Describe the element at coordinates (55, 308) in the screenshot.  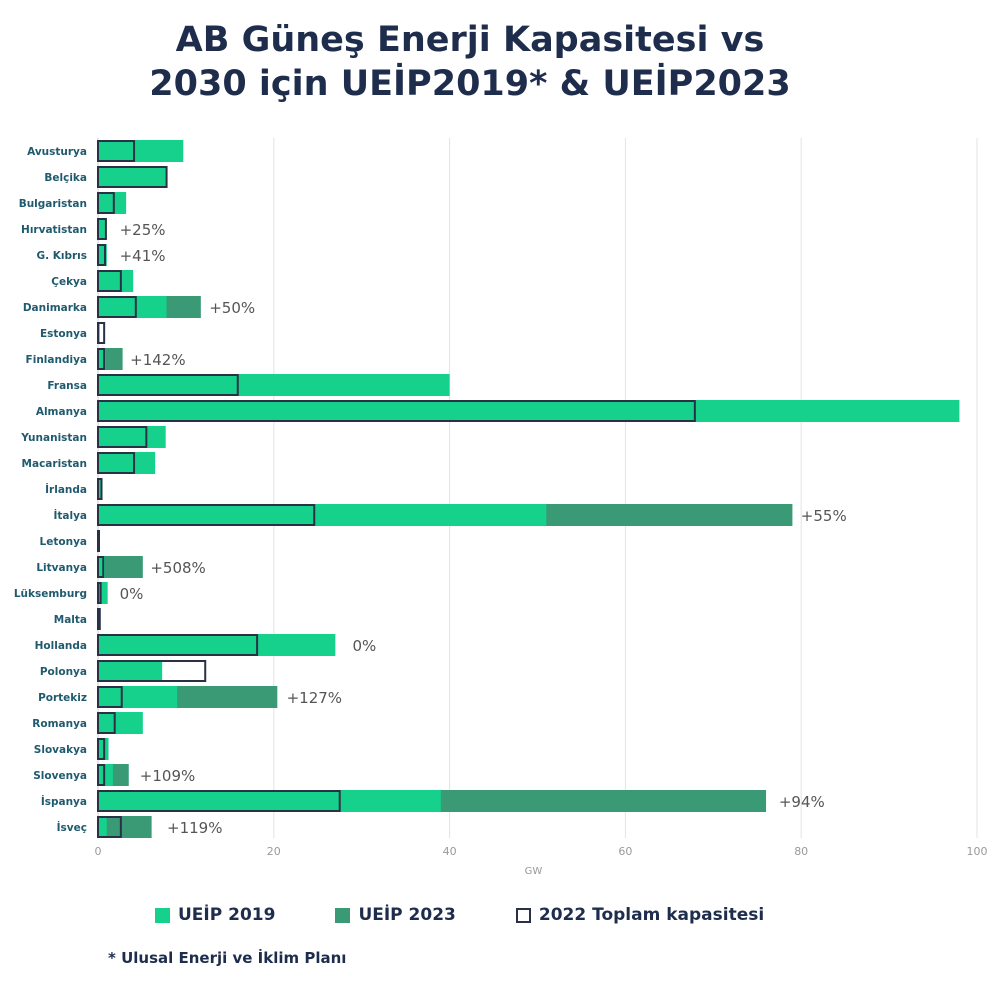
I see `category-label-danimarka: Danimarka` at that location.